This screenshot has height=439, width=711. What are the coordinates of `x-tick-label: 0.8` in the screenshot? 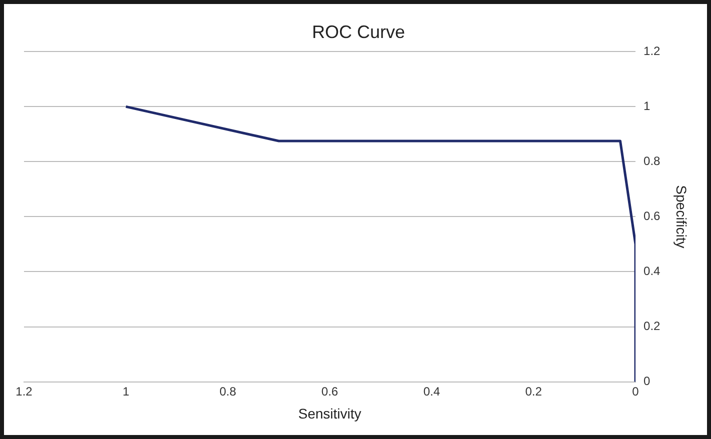 It's located at (228, 391).